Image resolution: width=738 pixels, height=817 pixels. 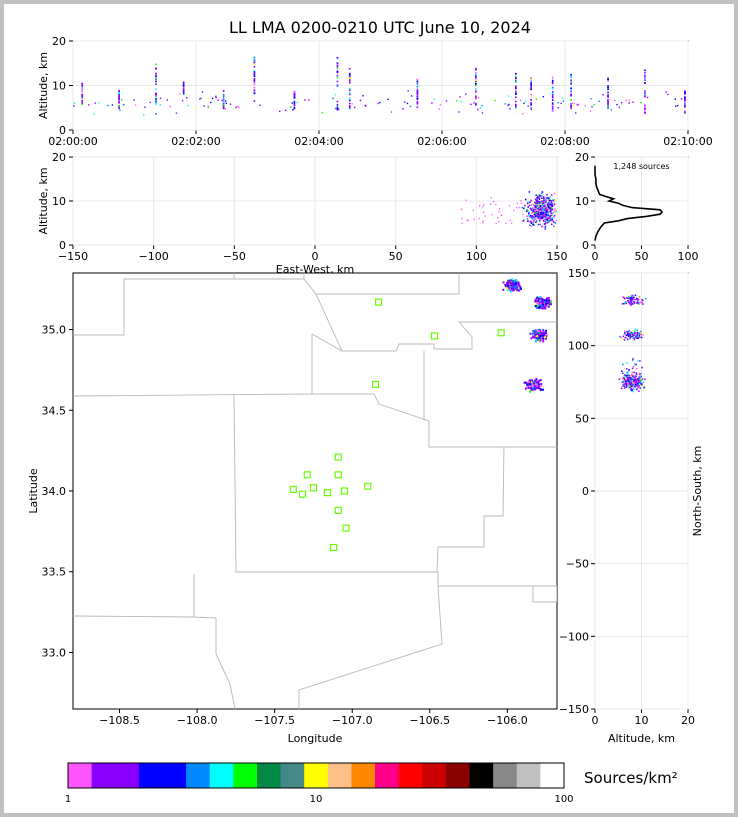 I want to click on ns-tick-label: 10, so click(x=642, y=720).